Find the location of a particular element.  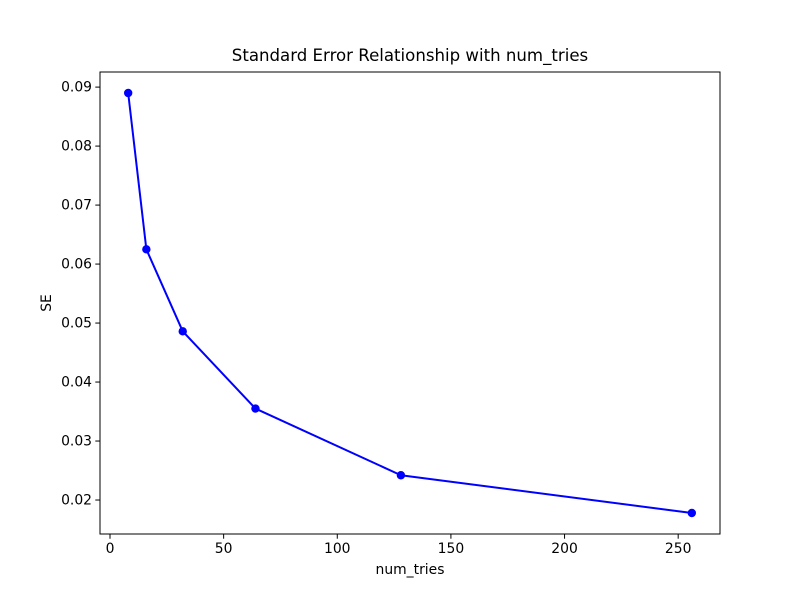

x-tick-label: 50 is located at coordinates (224, 549).